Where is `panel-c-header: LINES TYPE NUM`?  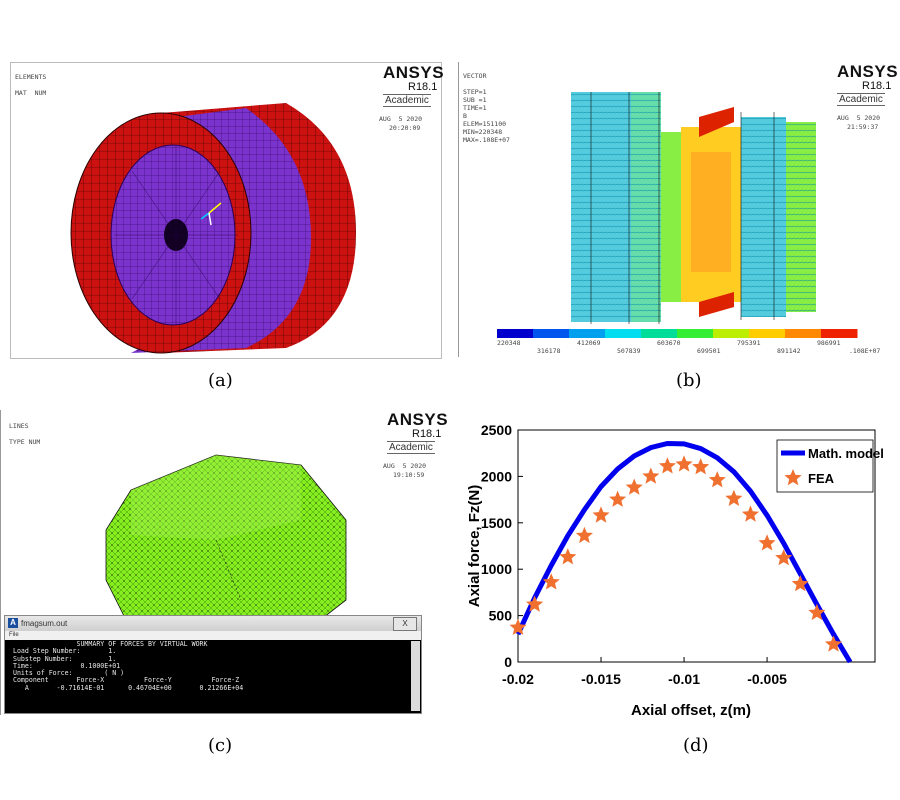
panel-c-header: LINES TYPE NUM is located at coordinates (25, 434).